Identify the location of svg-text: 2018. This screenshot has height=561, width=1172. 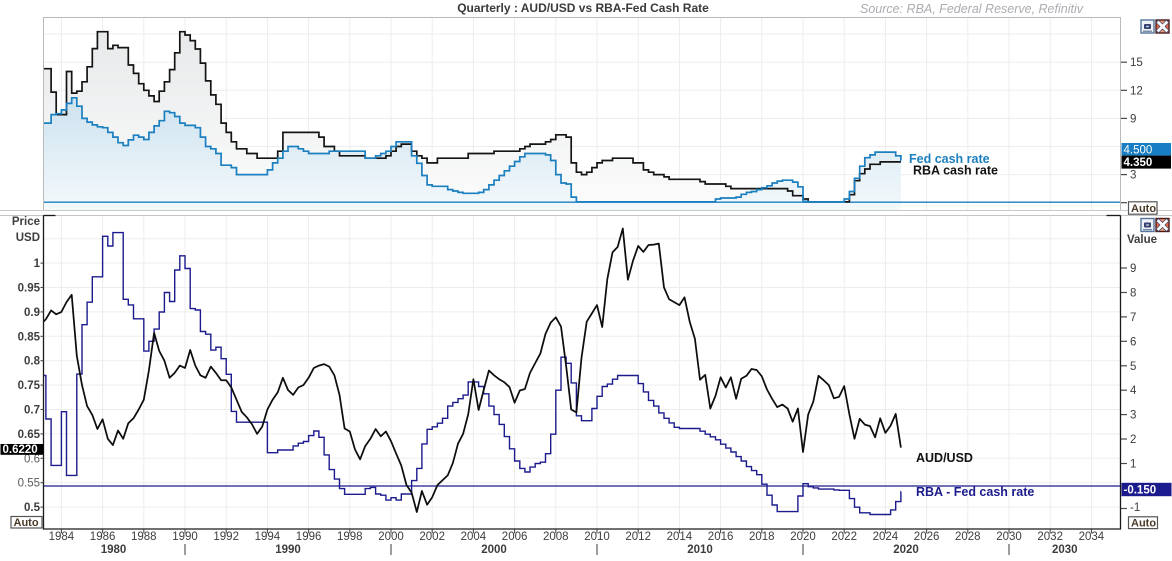
(762, 537).